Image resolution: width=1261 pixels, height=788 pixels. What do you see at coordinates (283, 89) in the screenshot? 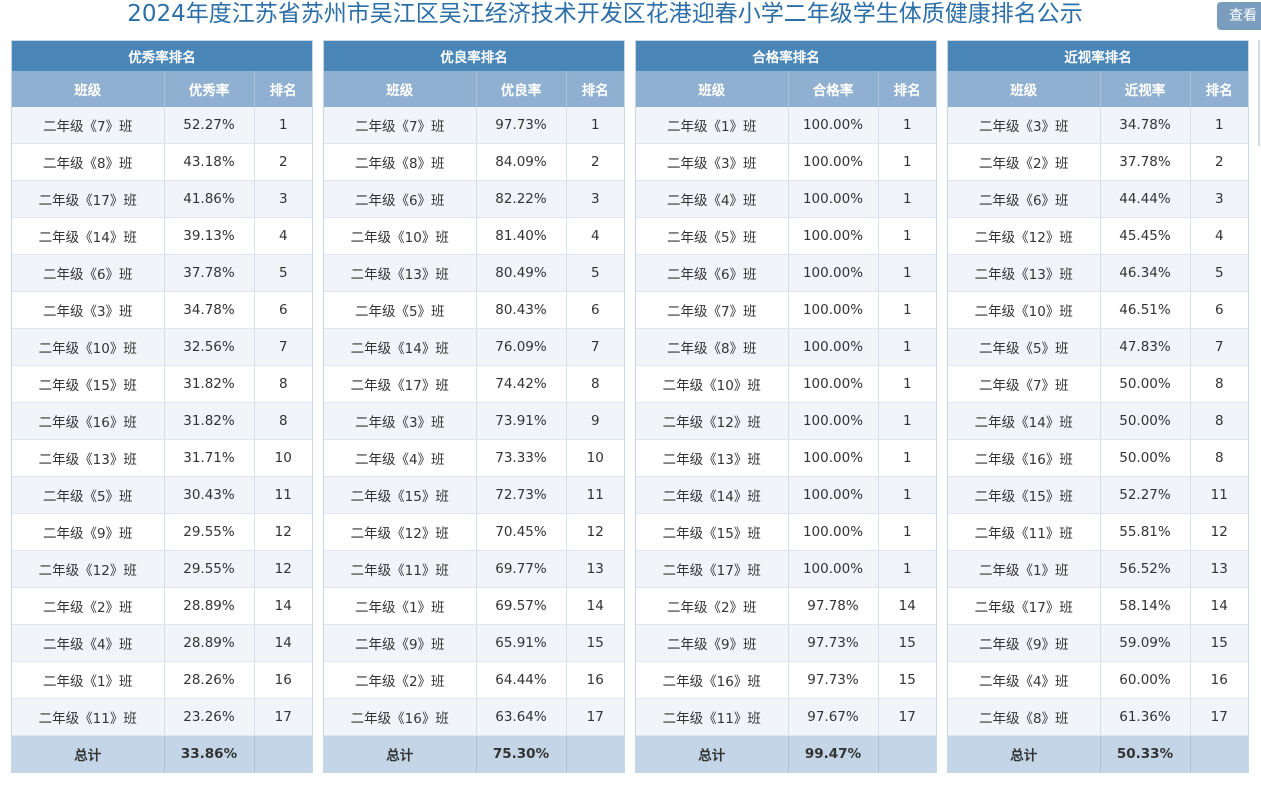
I see `column-header-rank: 排名` at bounding box center [283, 89].